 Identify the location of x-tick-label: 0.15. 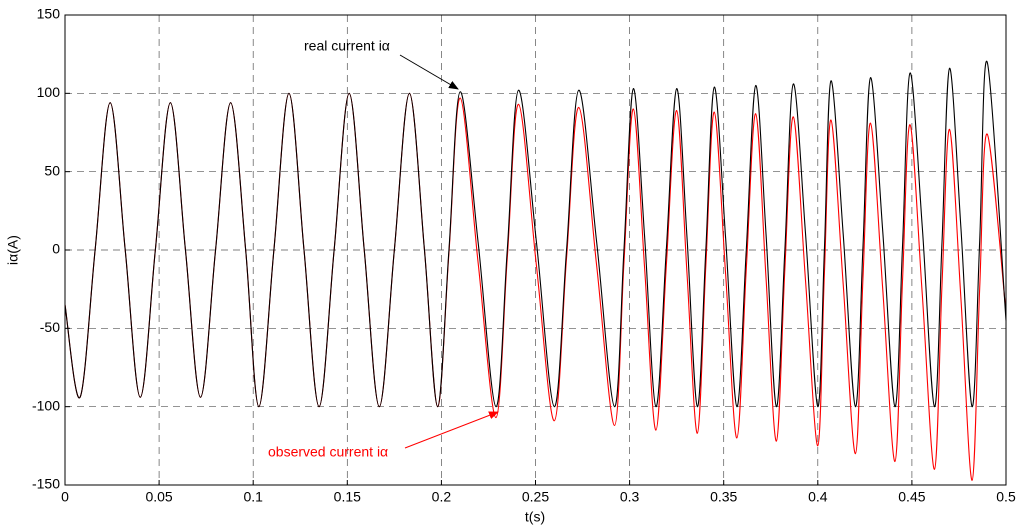
(347, 497).